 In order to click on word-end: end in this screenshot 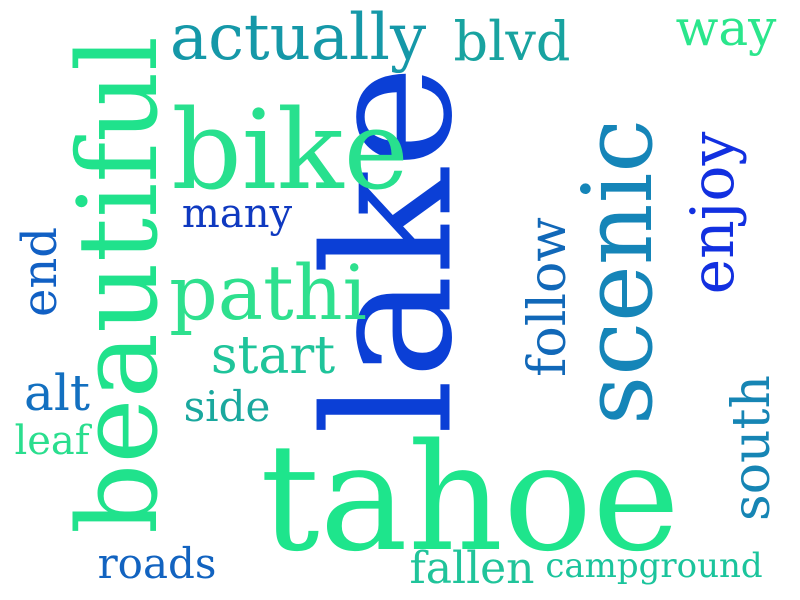, I will do `click(40, 272)`.